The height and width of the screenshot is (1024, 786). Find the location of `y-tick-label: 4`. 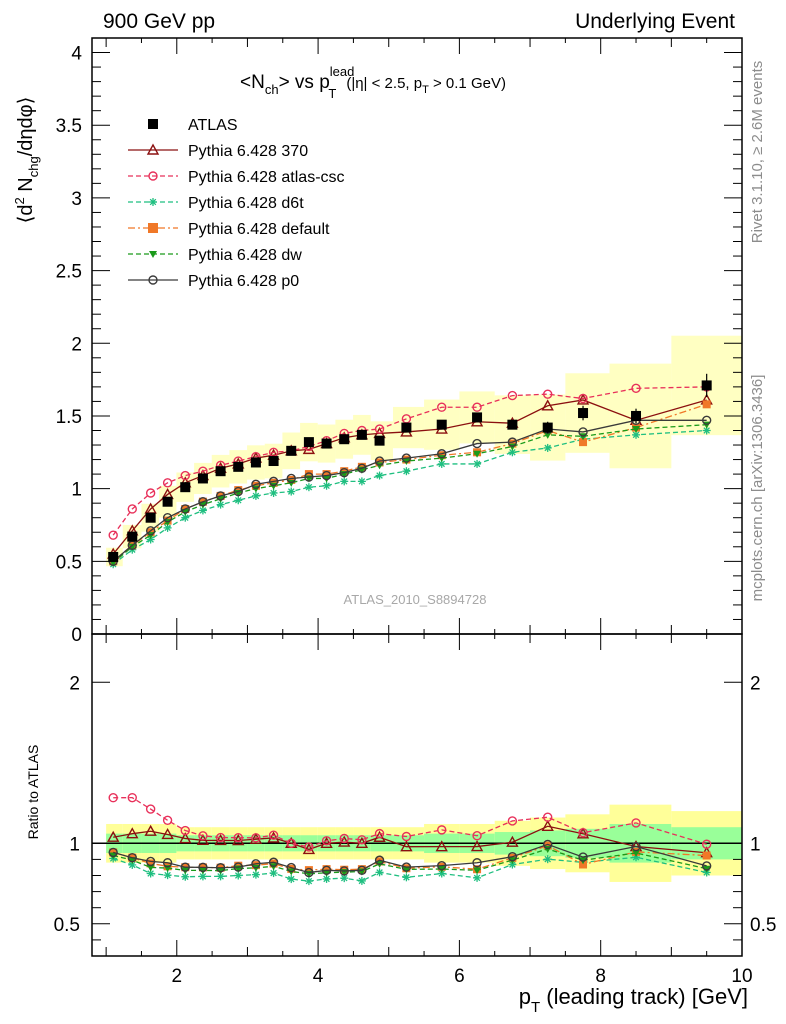

y-tick-label: 4 is located at coordinates (76, 54).